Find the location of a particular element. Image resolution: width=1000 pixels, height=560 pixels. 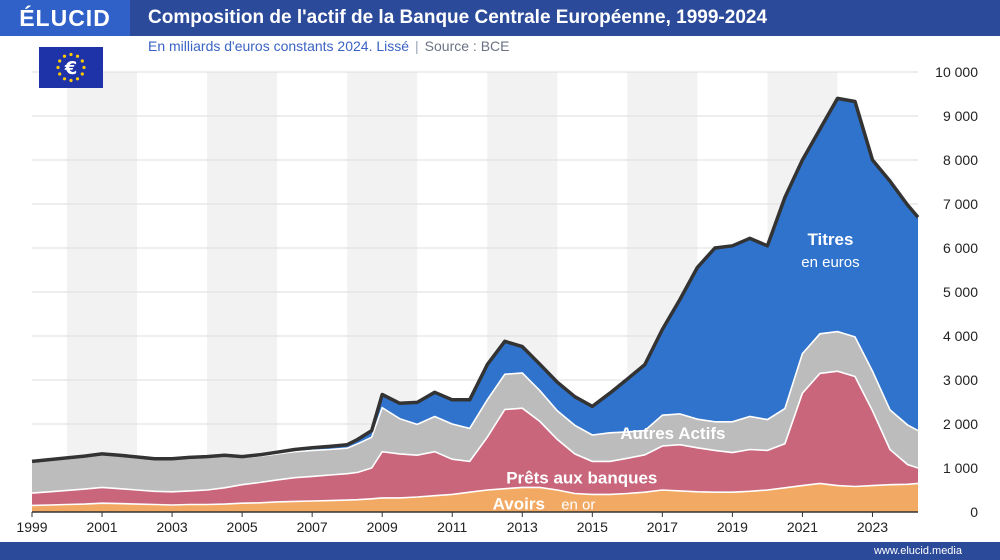

x-tick-label: 2015 is located at coordinates (592, 527).